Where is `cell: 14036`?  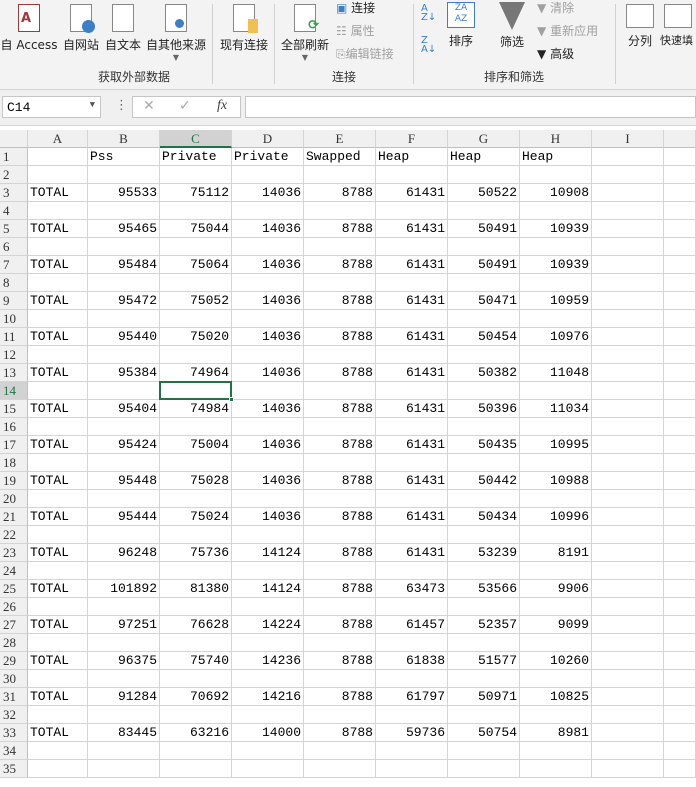 cell: 14036 is located at coordinates (268, 373).